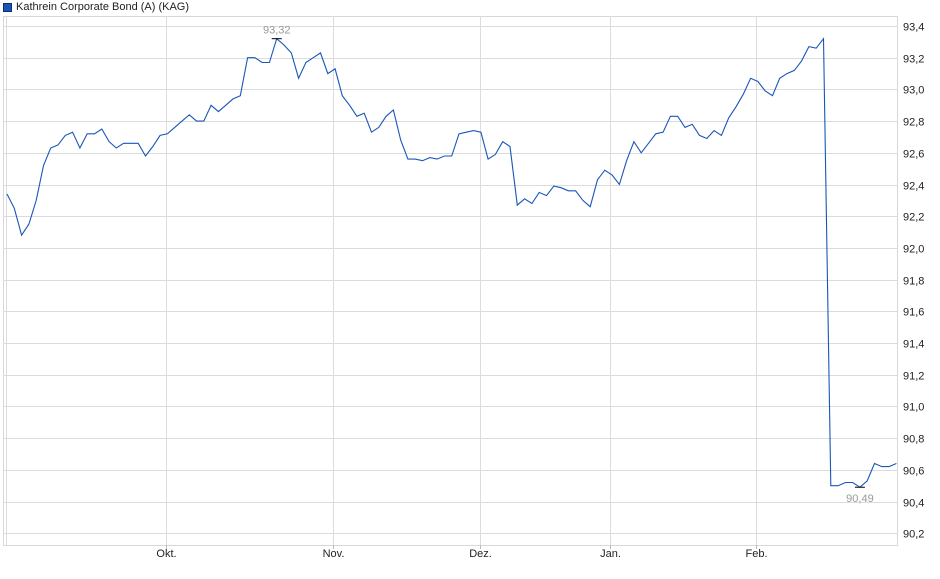 This screenshot has height=579, width=940. What do you see at coordinates (277, 31) in the screenshot?
I see `max-label: 93,32` at bounding box center [277, 31].